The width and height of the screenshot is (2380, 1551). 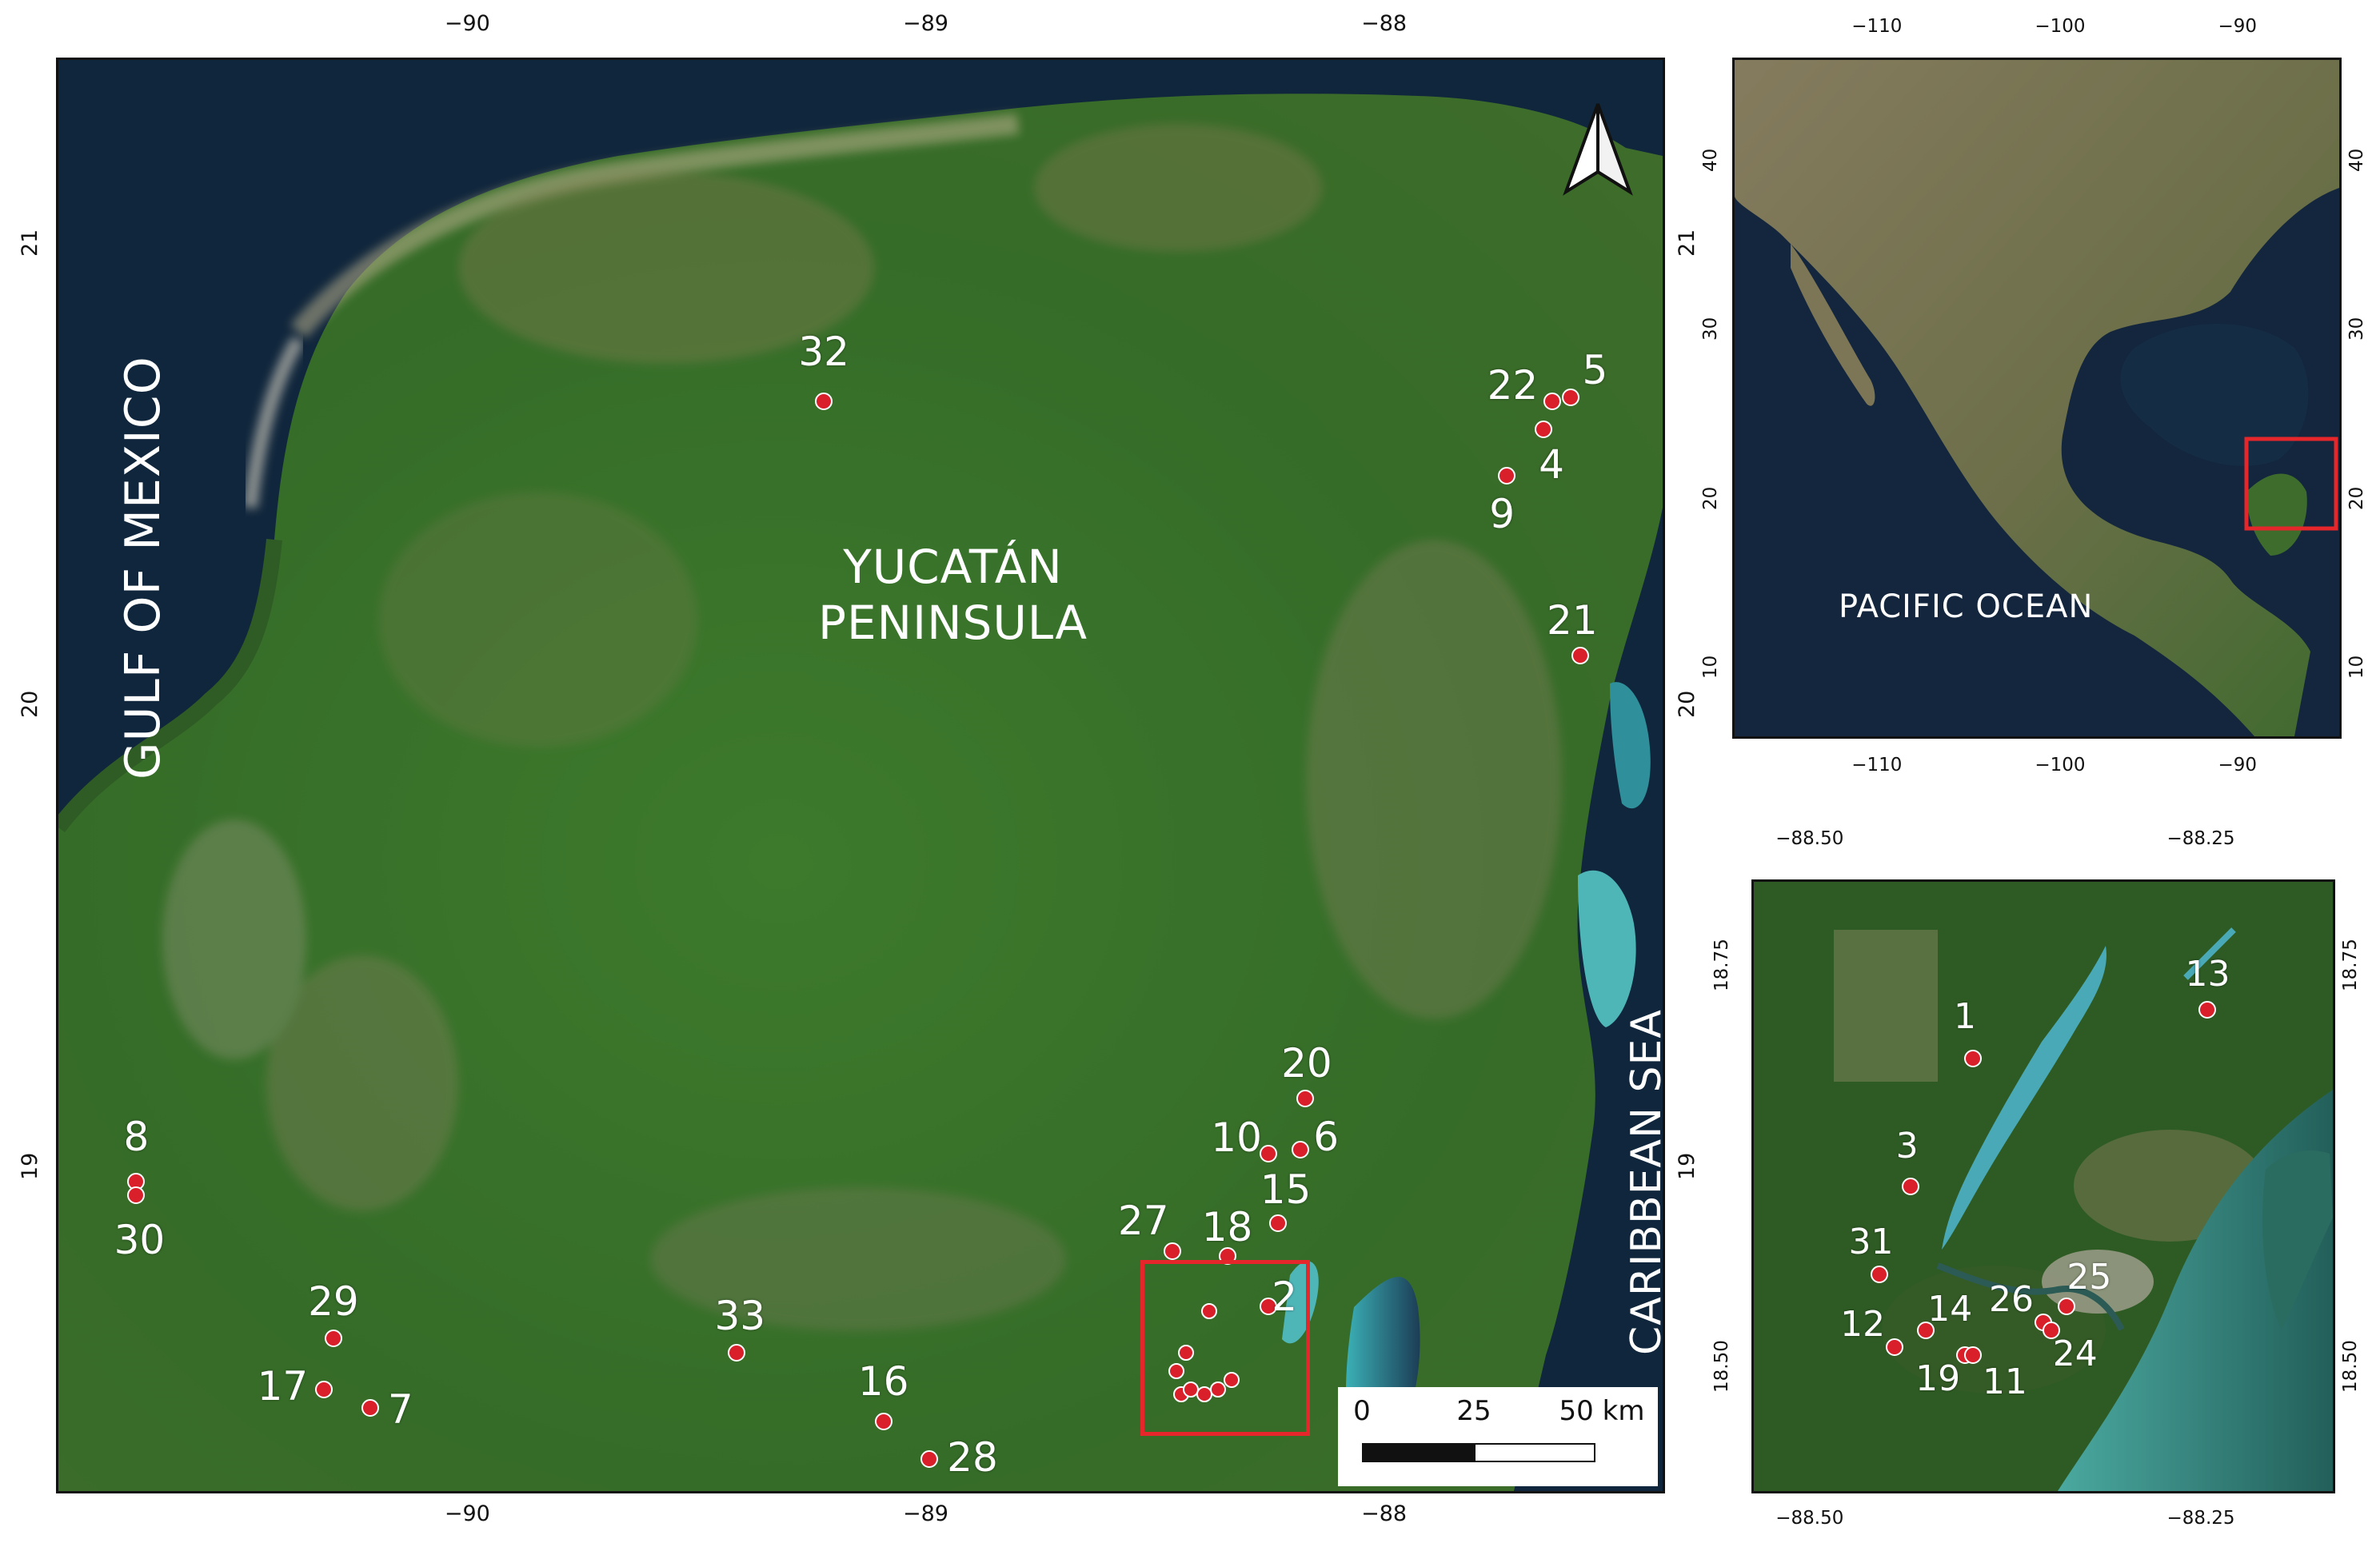 I want to click on site-label-28: 28, so click(x=972, y=1457).